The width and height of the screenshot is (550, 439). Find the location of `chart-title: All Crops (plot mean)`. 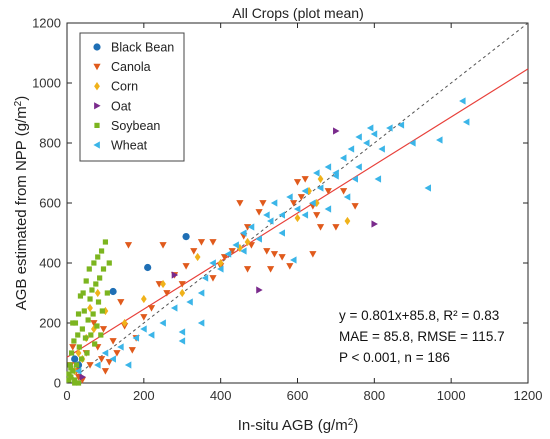

chart-title: All Crops (plot mean) is located at coordinates (298, 13).